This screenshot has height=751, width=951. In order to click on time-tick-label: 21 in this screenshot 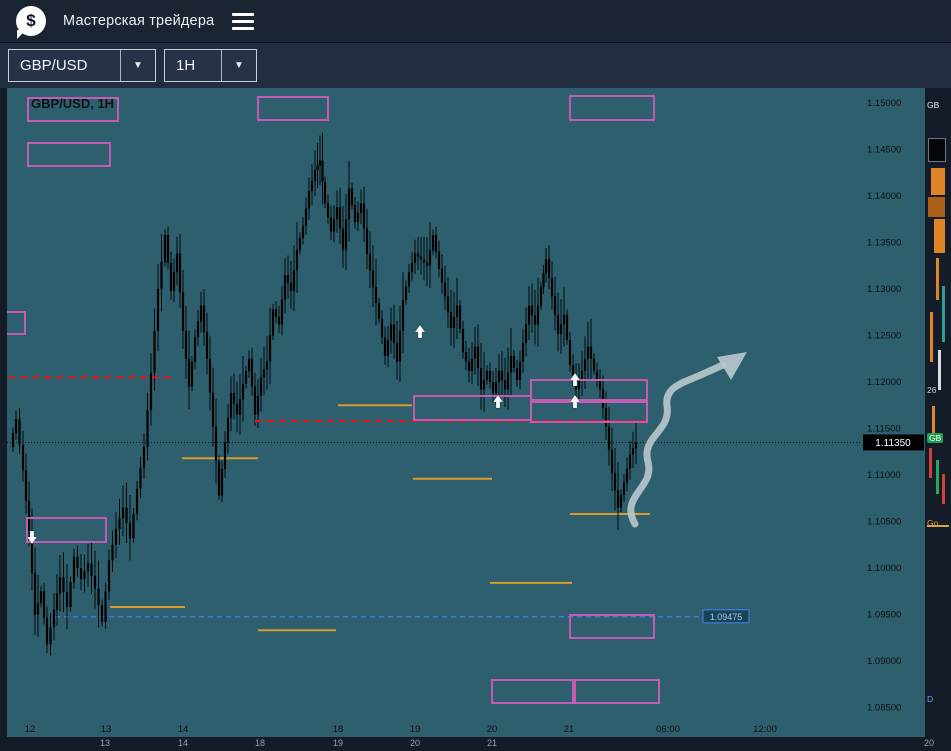, I will do `click(569, 729)`.